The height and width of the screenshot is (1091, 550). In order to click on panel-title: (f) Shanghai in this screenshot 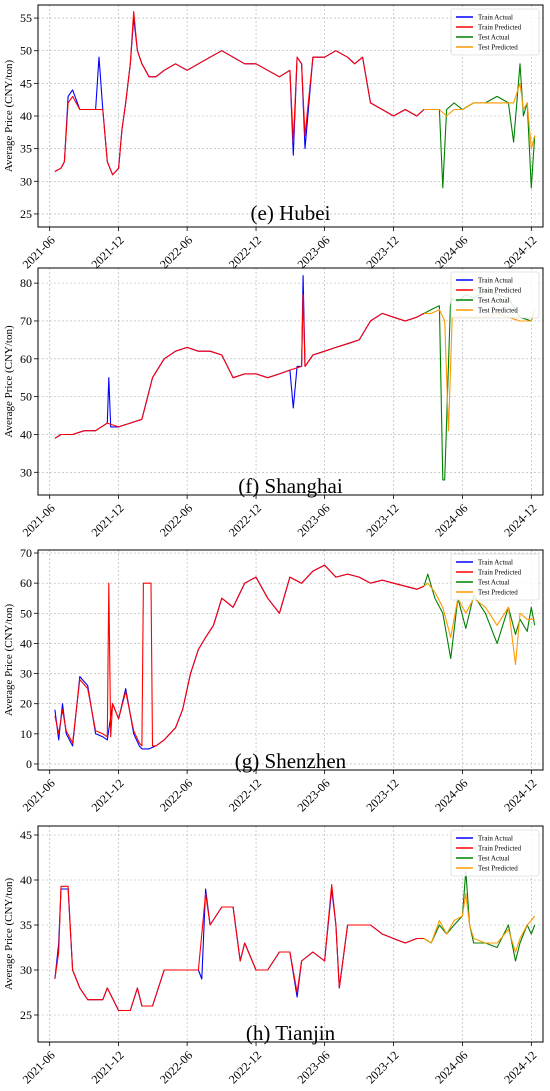, I will do `click(290, 486)`.